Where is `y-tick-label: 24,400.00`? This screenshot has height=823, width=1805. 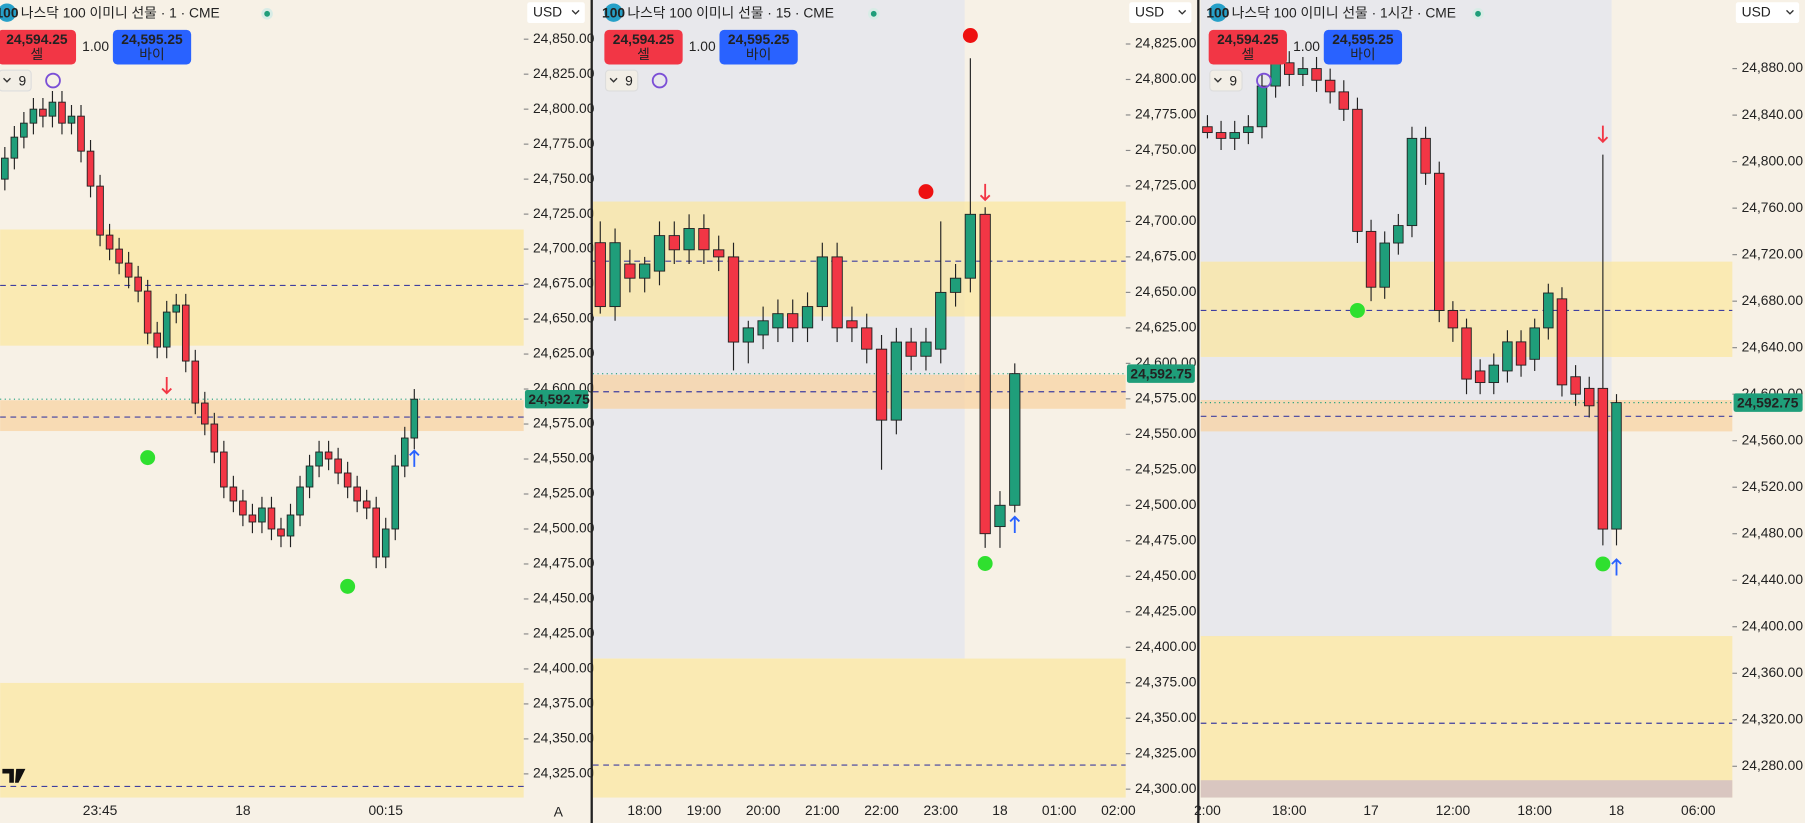 y-tick-label: 24,400.00 is located at coordinates (1166, 646).